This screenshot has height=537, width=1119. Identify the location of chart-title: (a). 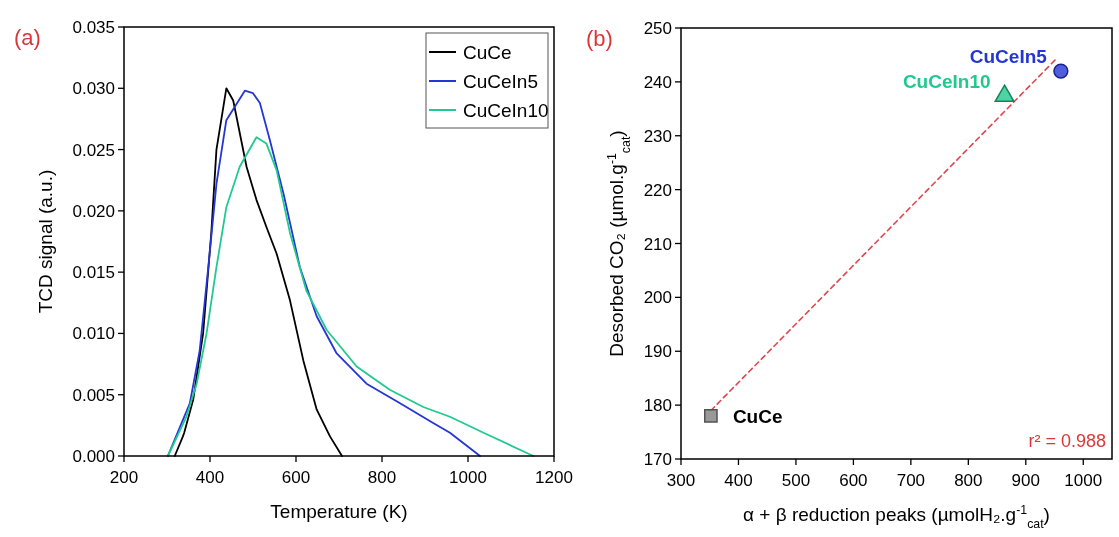
(27, 37).